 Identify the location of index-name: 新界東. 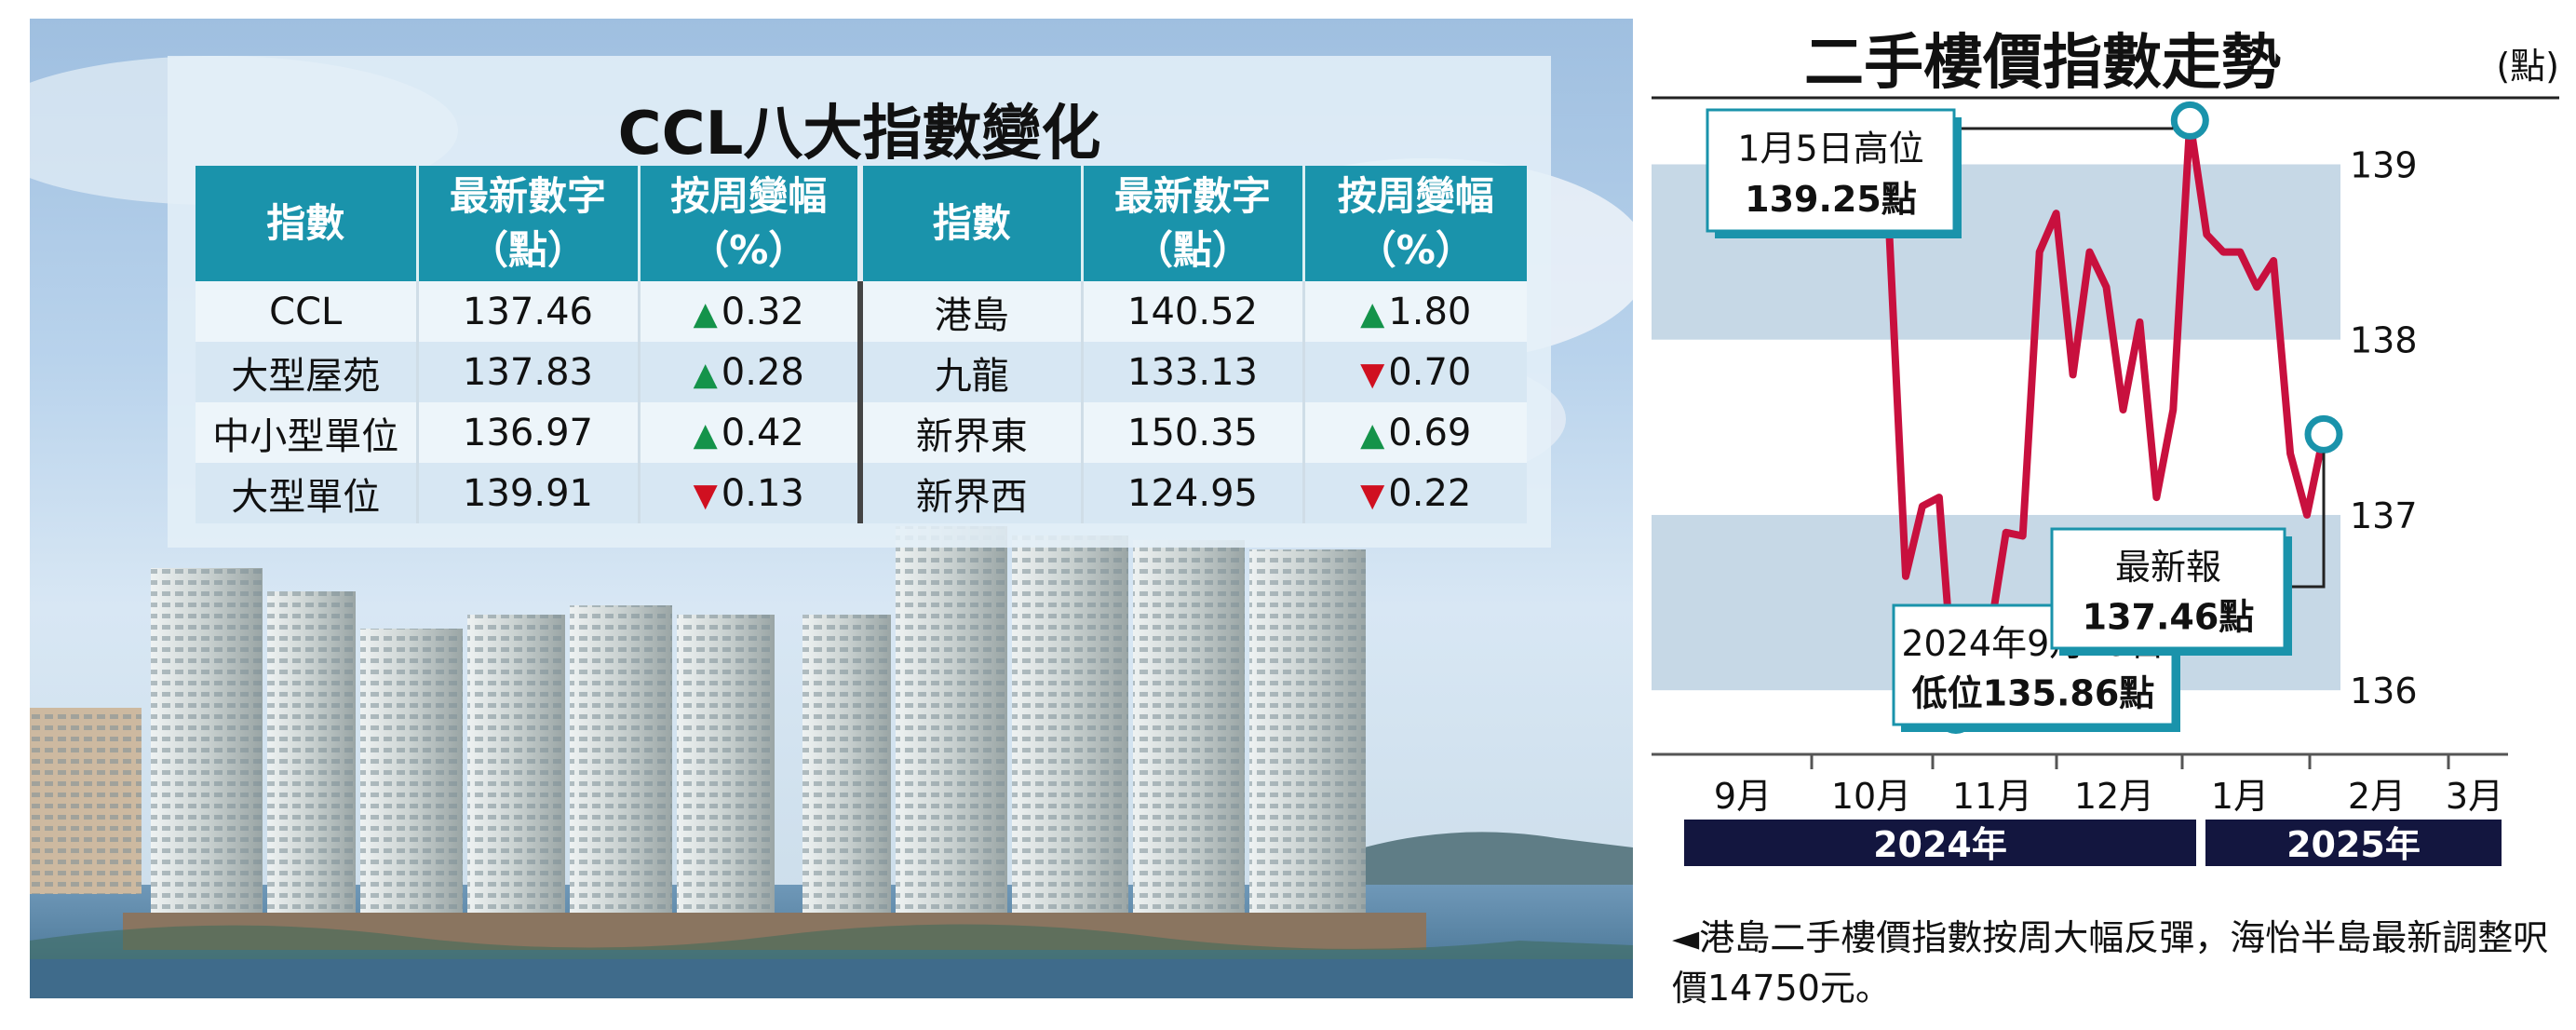
(969, 432).